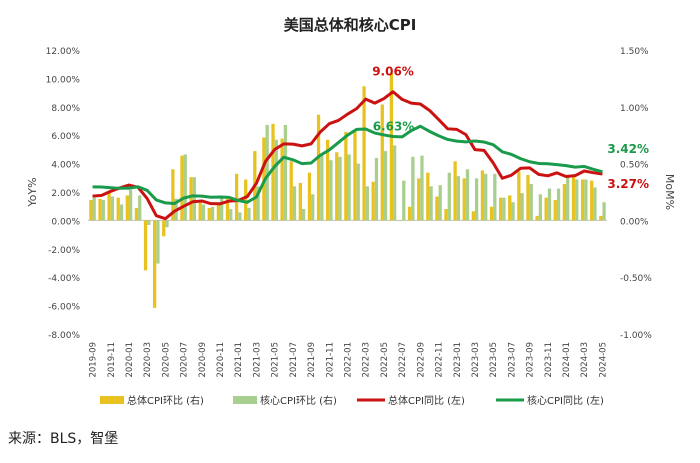  I want to click on x-tick-label: 2020-03, so click(148, 360).